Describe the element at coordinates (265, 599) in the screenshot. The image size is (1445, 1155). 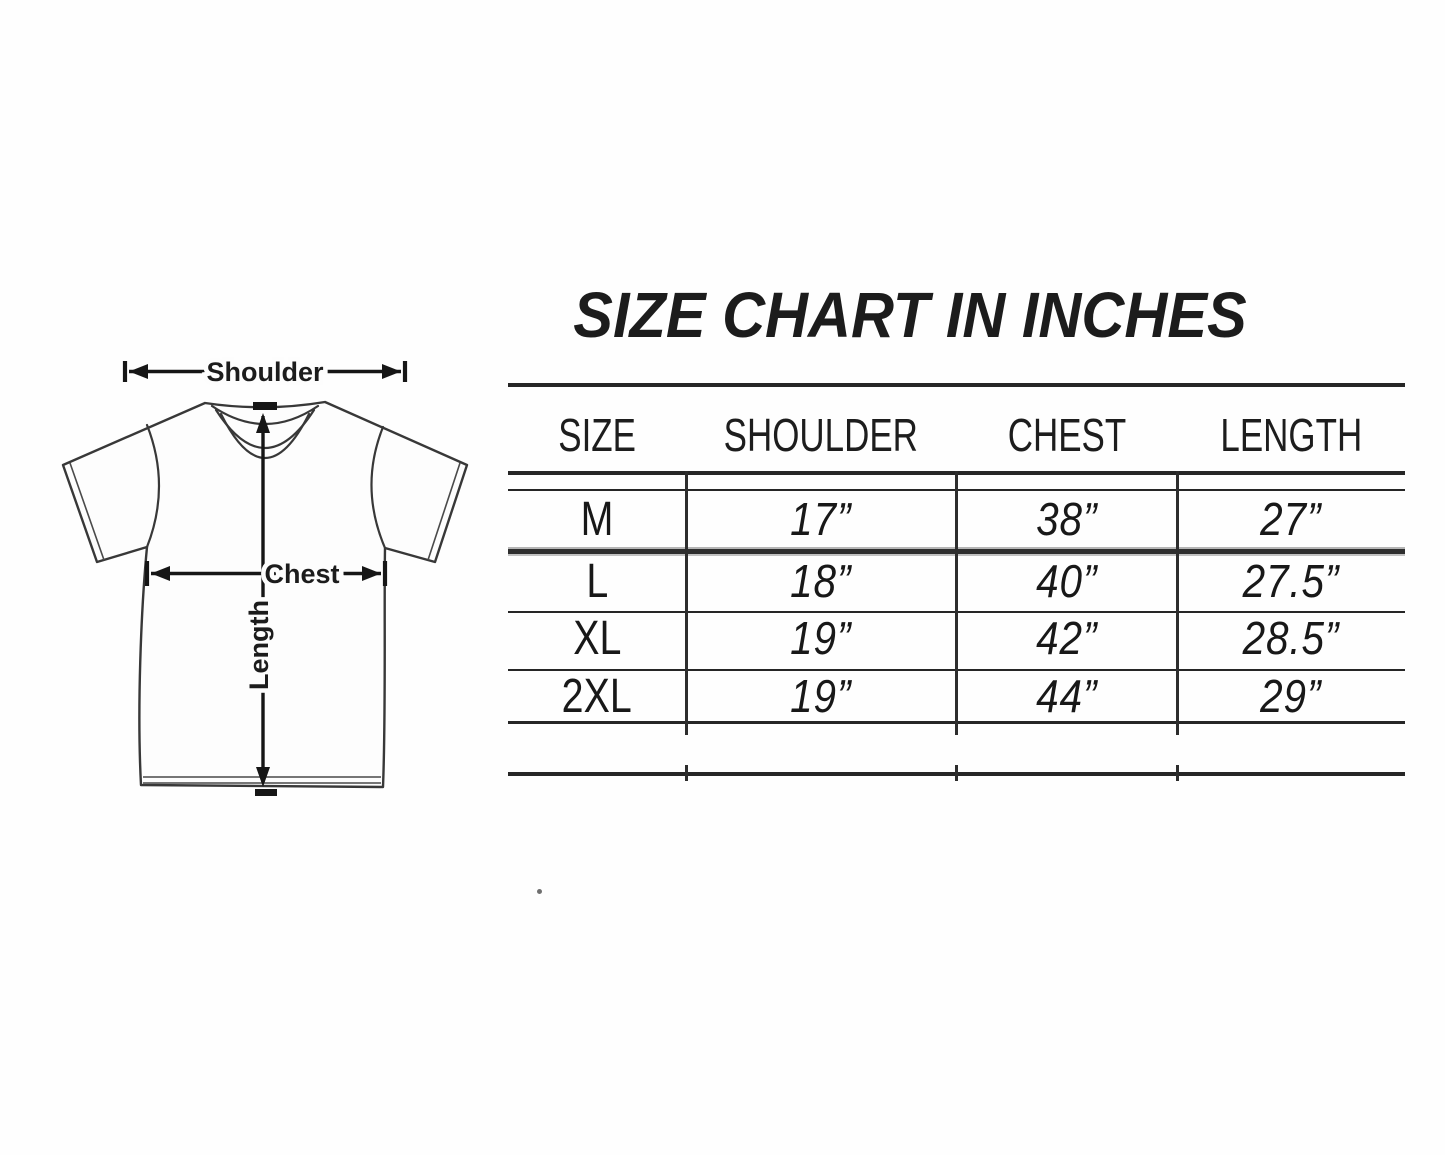
I see `length-dimension-arrow` at that location.